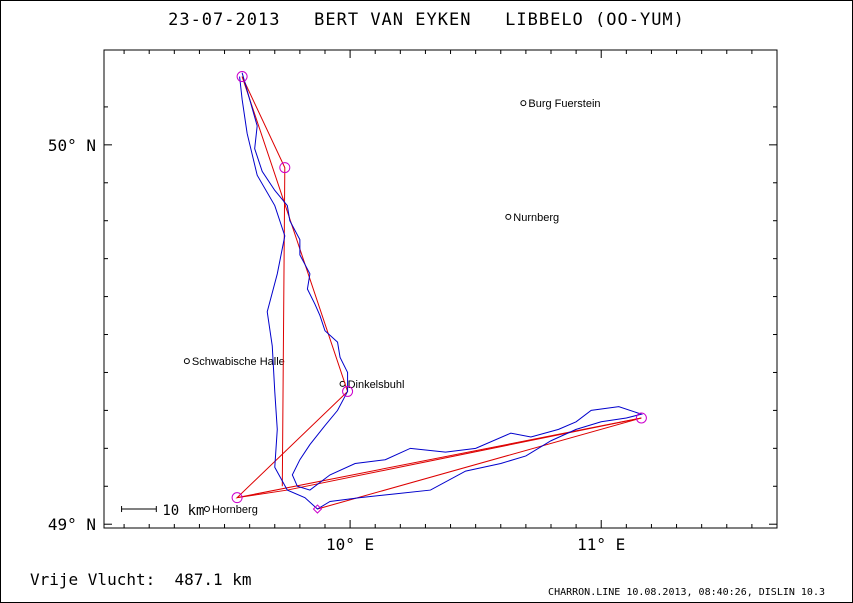  Describe the element at coordinates (263, 281) in the screenshot. I see `task-leg` at that location.